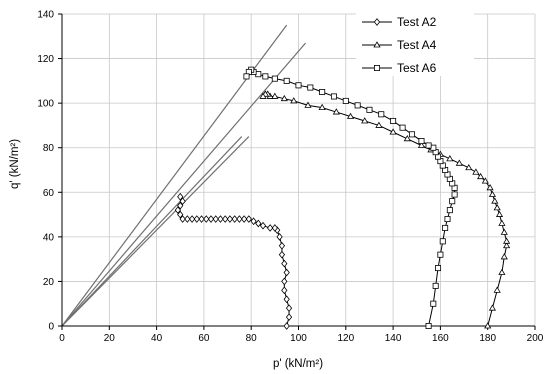 The width and height of the screenshot is (545, 374). What do you see at coordinates (204, 338) in the screenshot?
I see `x-tick-label: 60` at bounding box center [204, 338].